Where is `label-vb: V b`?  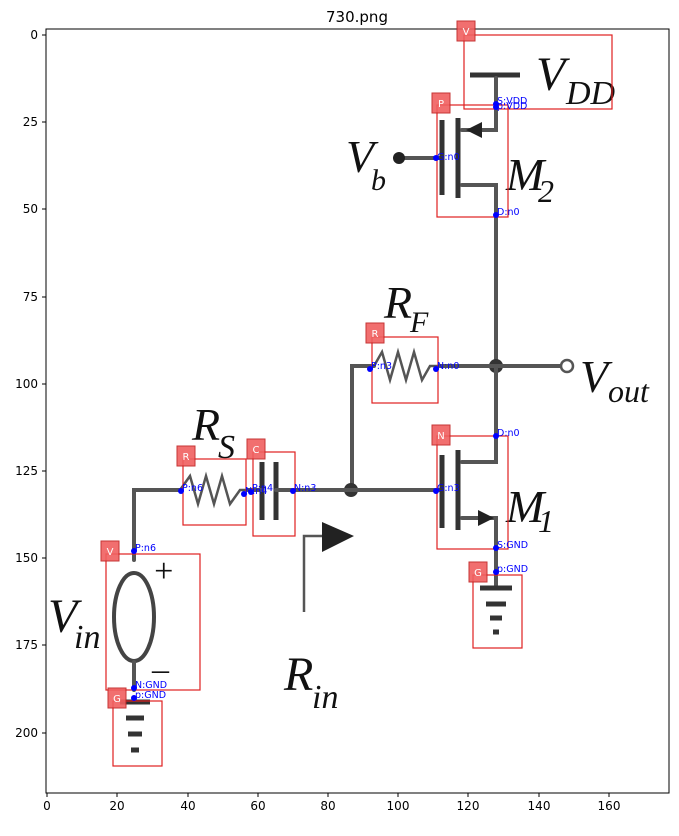 label-vb: V b is located at coordinates (366, 164).